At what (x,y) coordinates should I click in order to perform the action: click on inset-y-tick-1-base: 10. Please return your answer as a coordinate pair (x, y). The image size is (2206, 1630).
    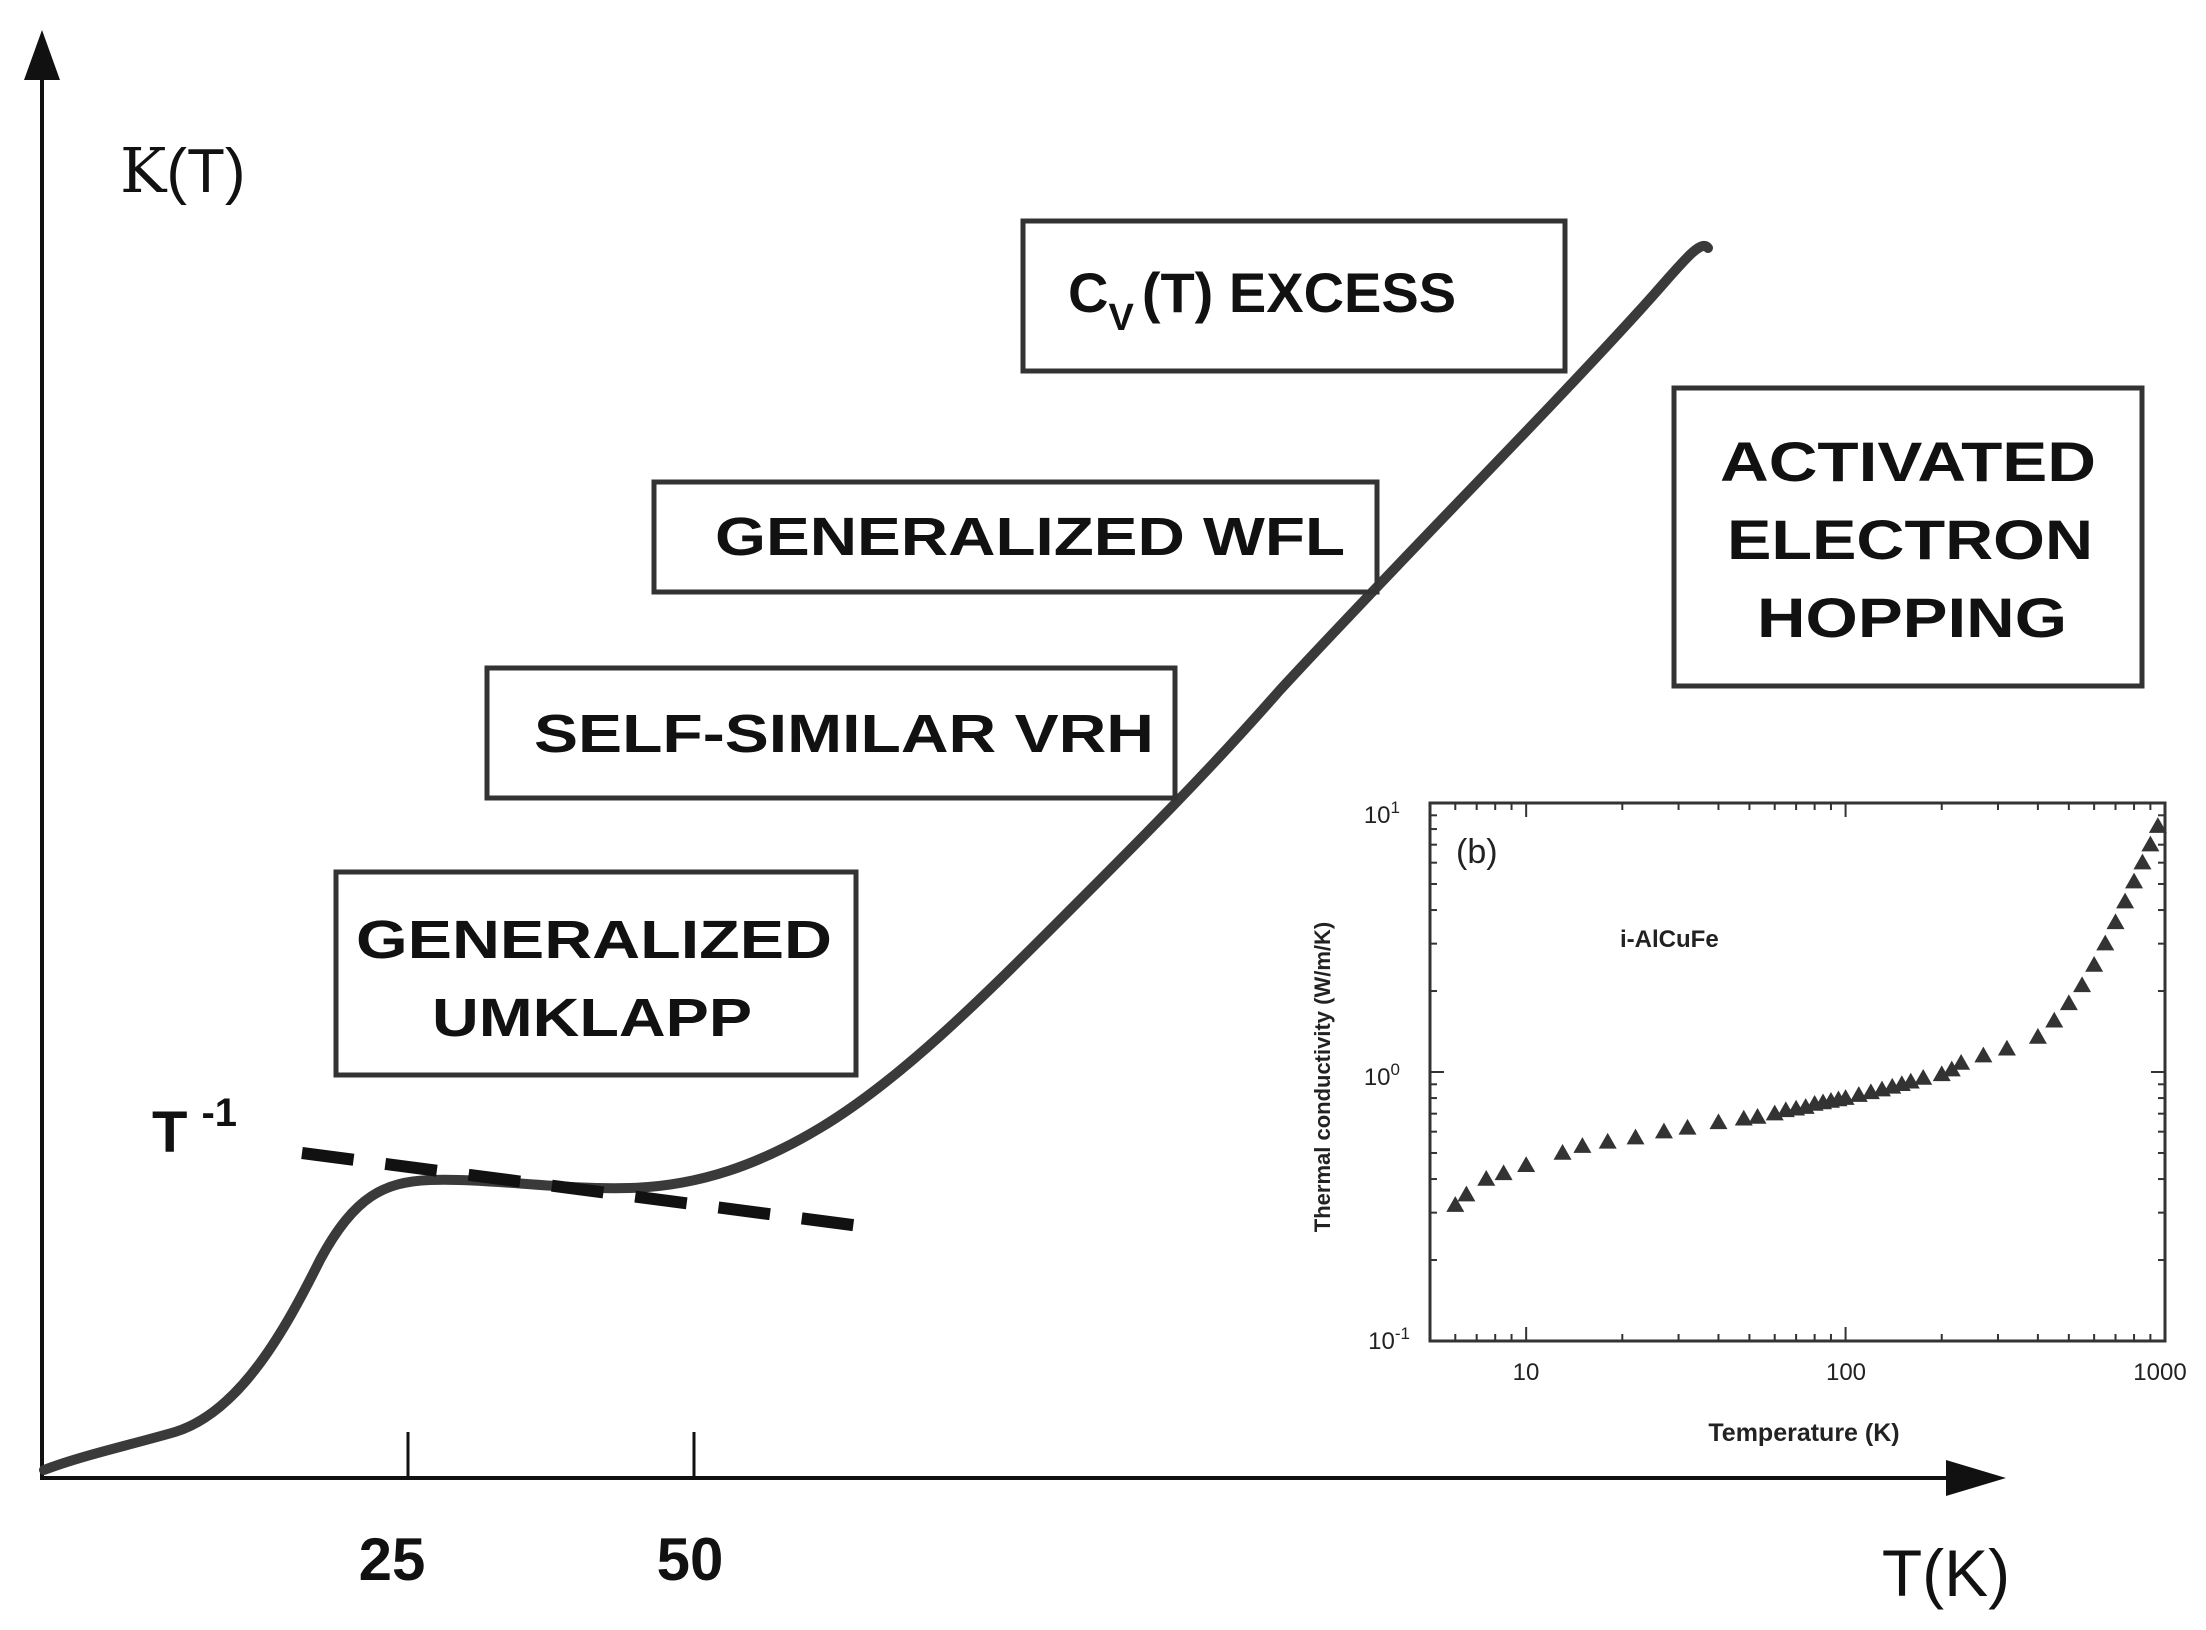
    Looking at the image, I should click on (1377, 1077).